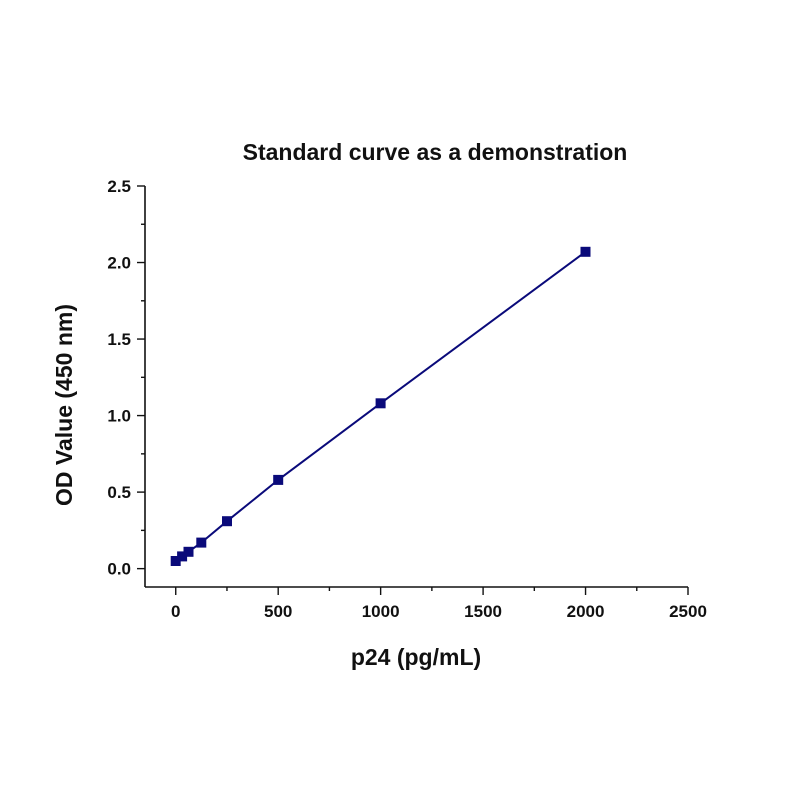 The width and height of the screenshot is (800, 800). I want to click on y-tick-label: 1.5, so click(119, 339).